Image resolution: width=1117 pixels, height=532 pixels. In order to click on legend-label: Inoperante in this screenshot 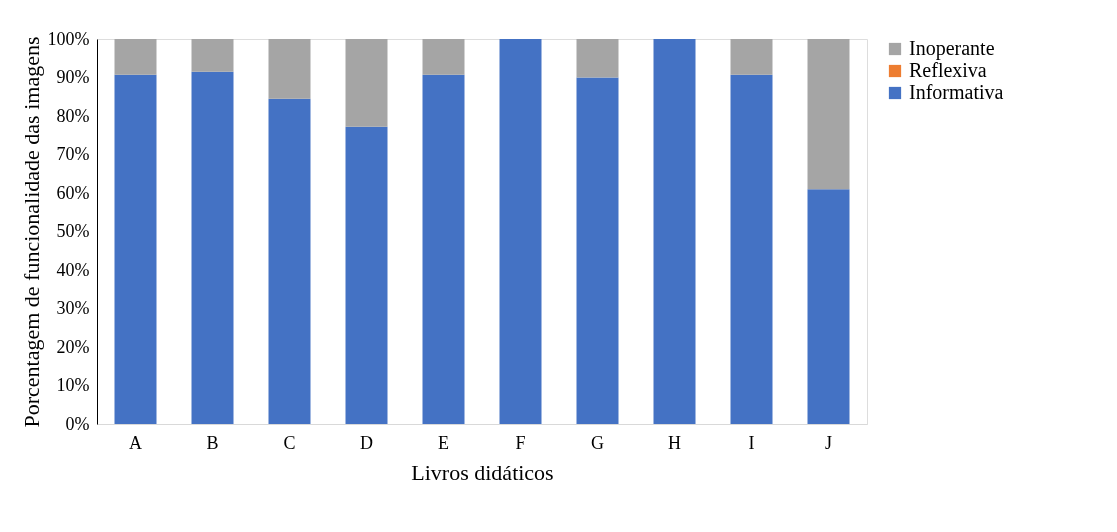, I will do `click(952, 48)`.